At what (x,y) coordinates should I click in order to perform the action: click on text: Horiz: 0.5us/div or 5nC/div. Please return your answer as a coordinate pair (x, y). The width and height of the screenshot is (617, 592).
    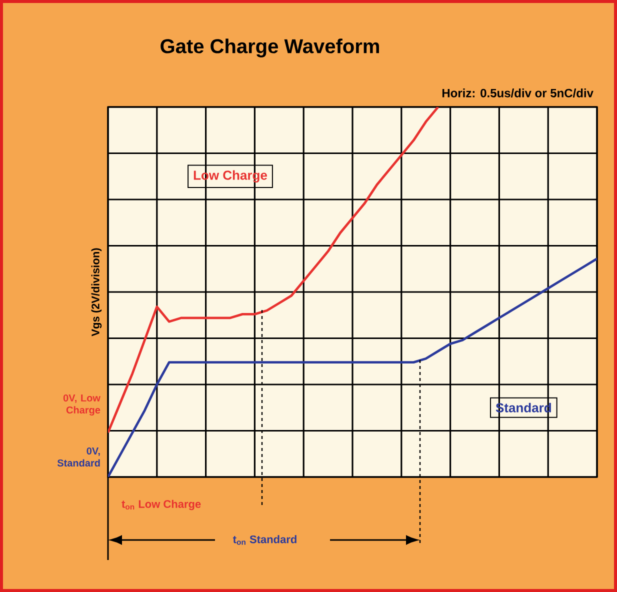
    Looking at the image, I should click on (518, 93).